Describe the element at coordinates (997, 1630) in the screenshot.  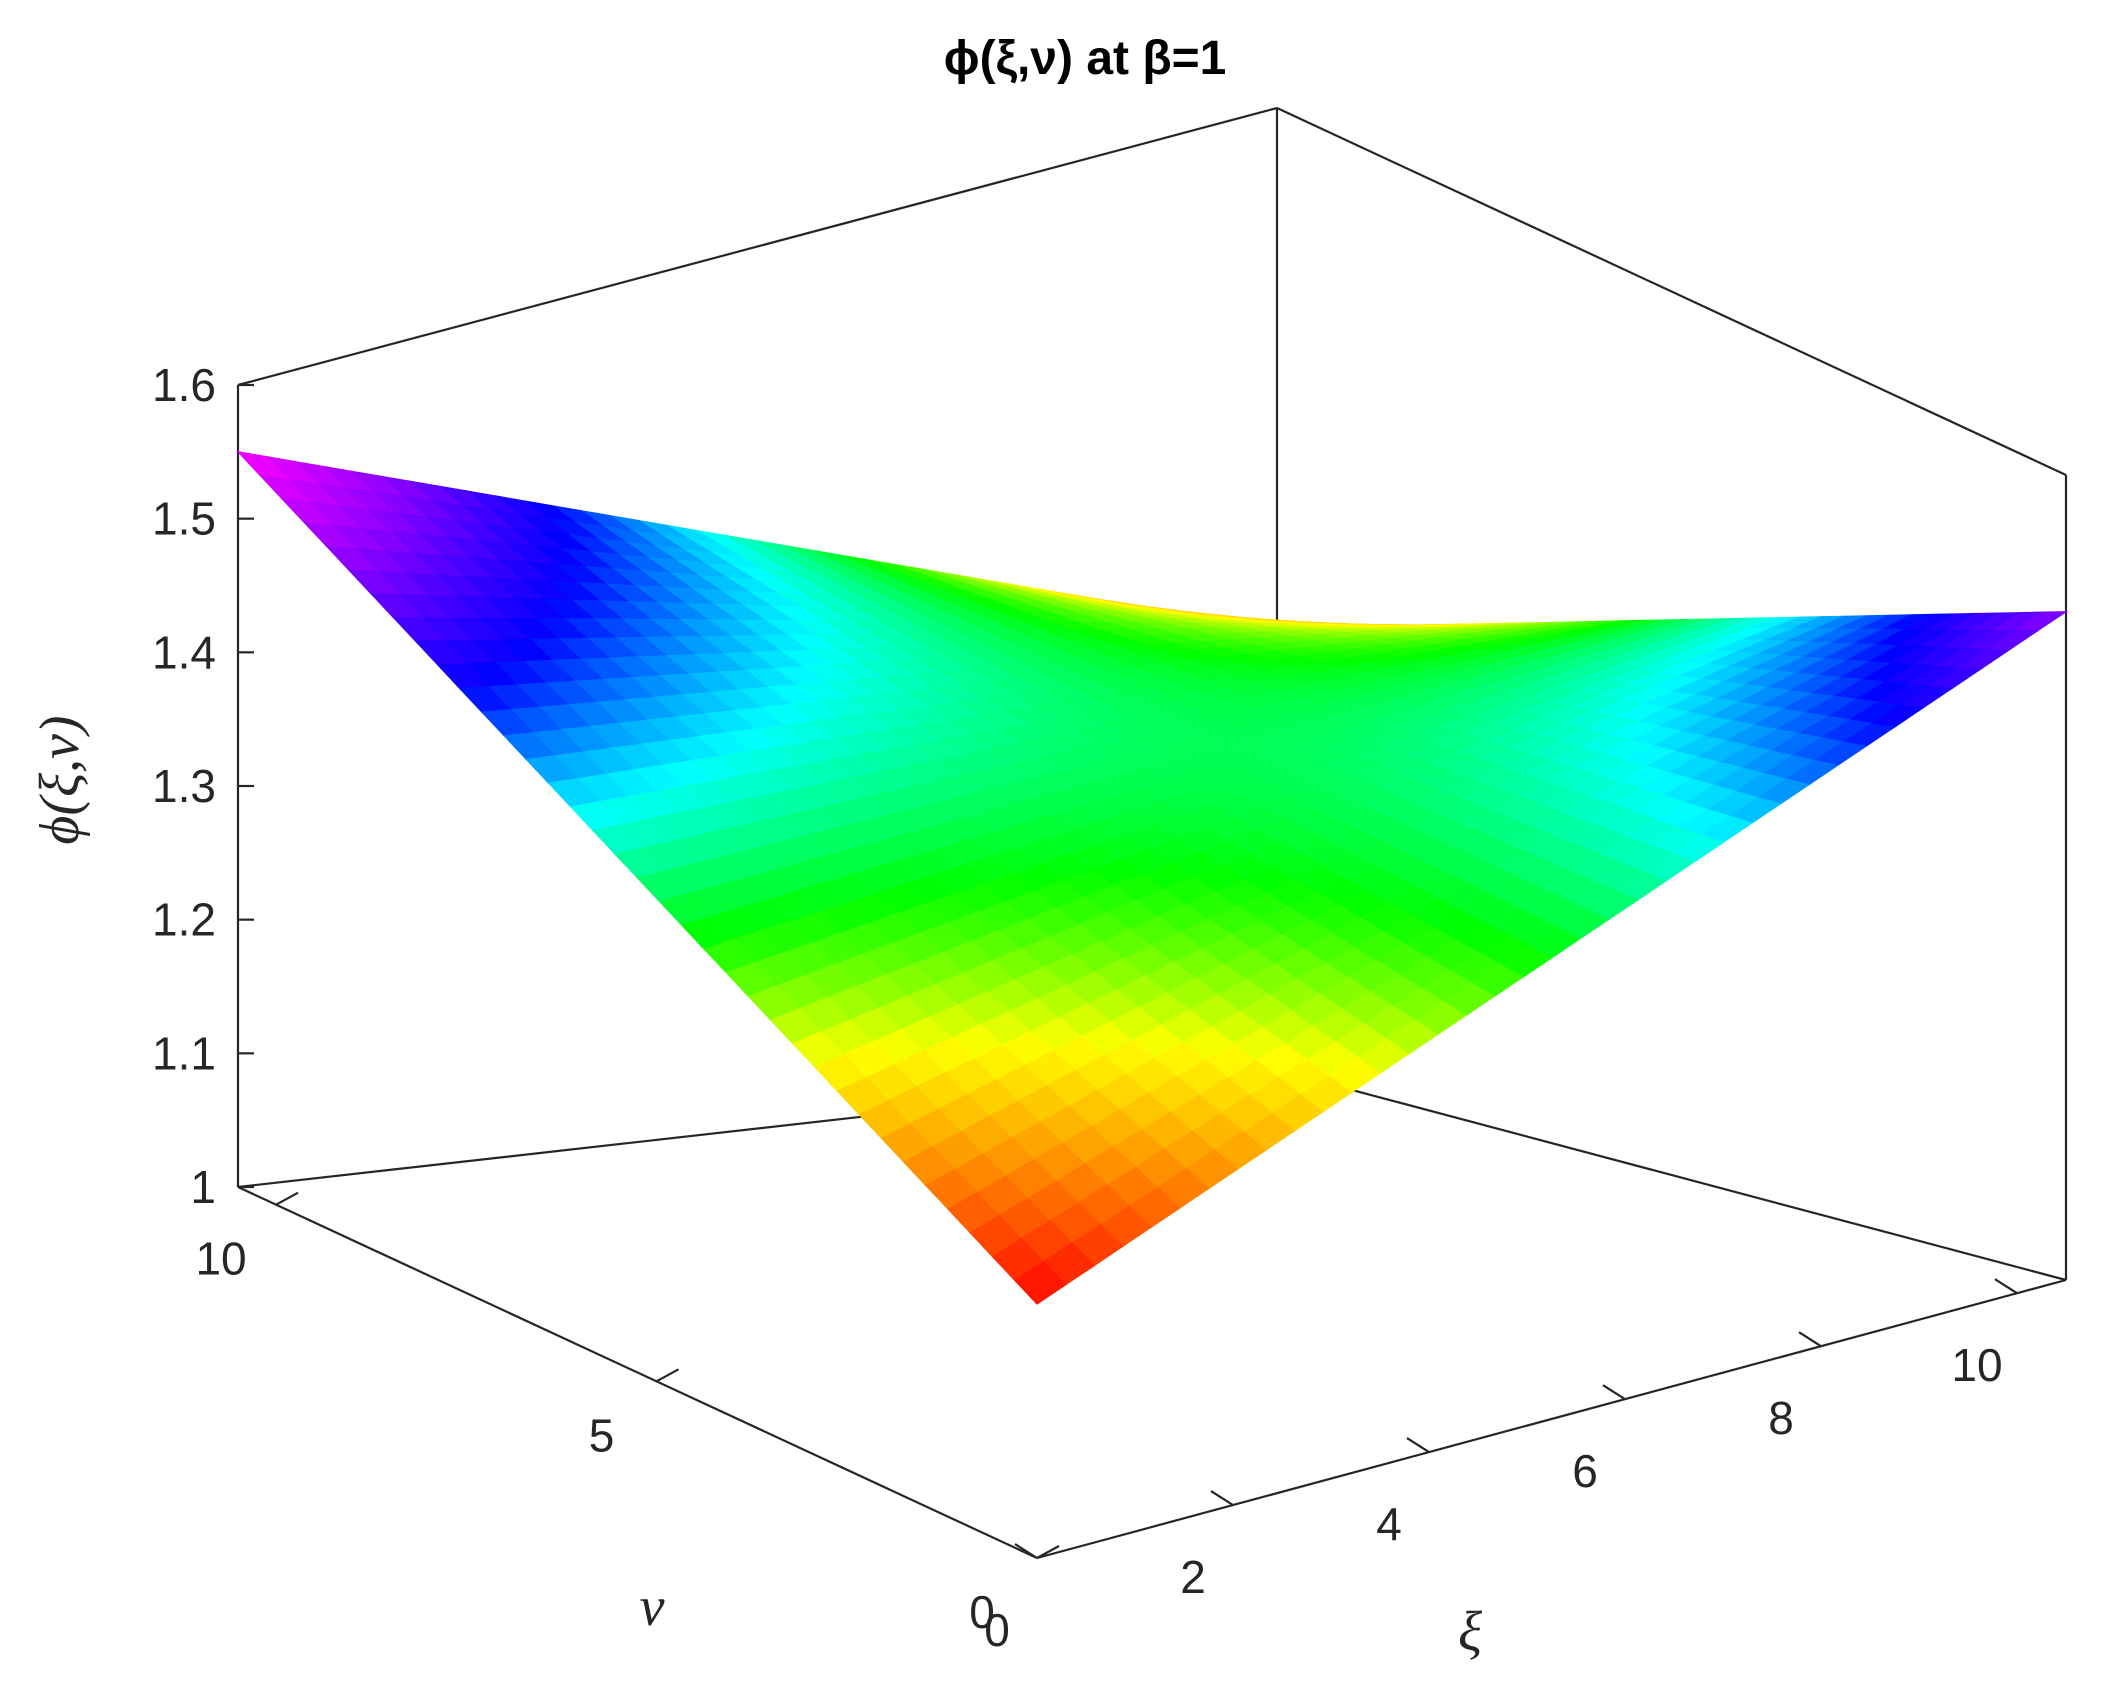
I see `xi-tick-label: 0` at that location.